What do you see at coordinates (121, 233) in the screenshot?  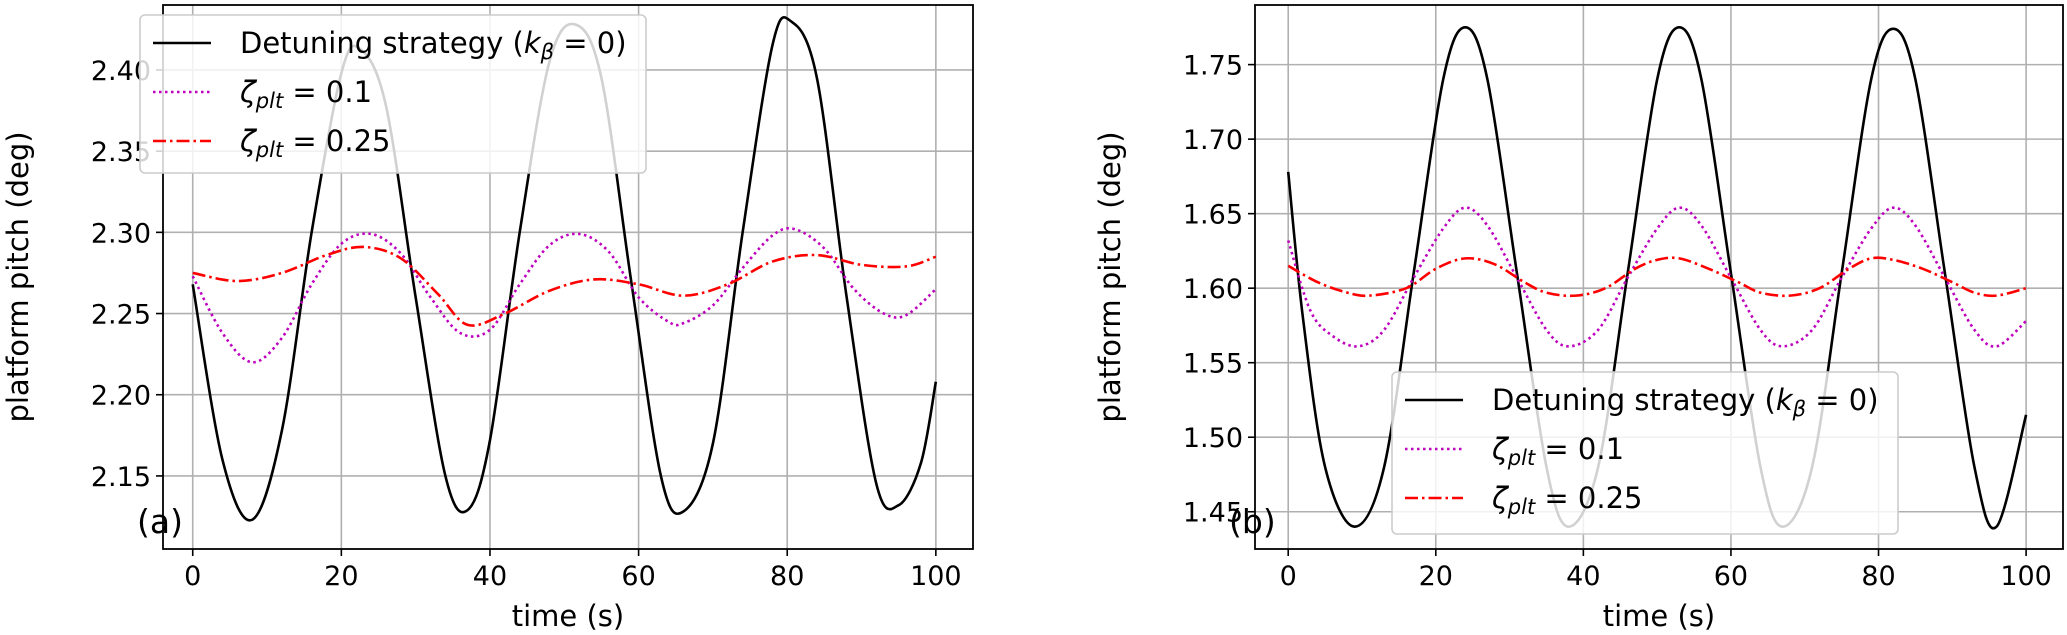 I see `y-tick-label: 2.30` at bounding box center [121, 233].